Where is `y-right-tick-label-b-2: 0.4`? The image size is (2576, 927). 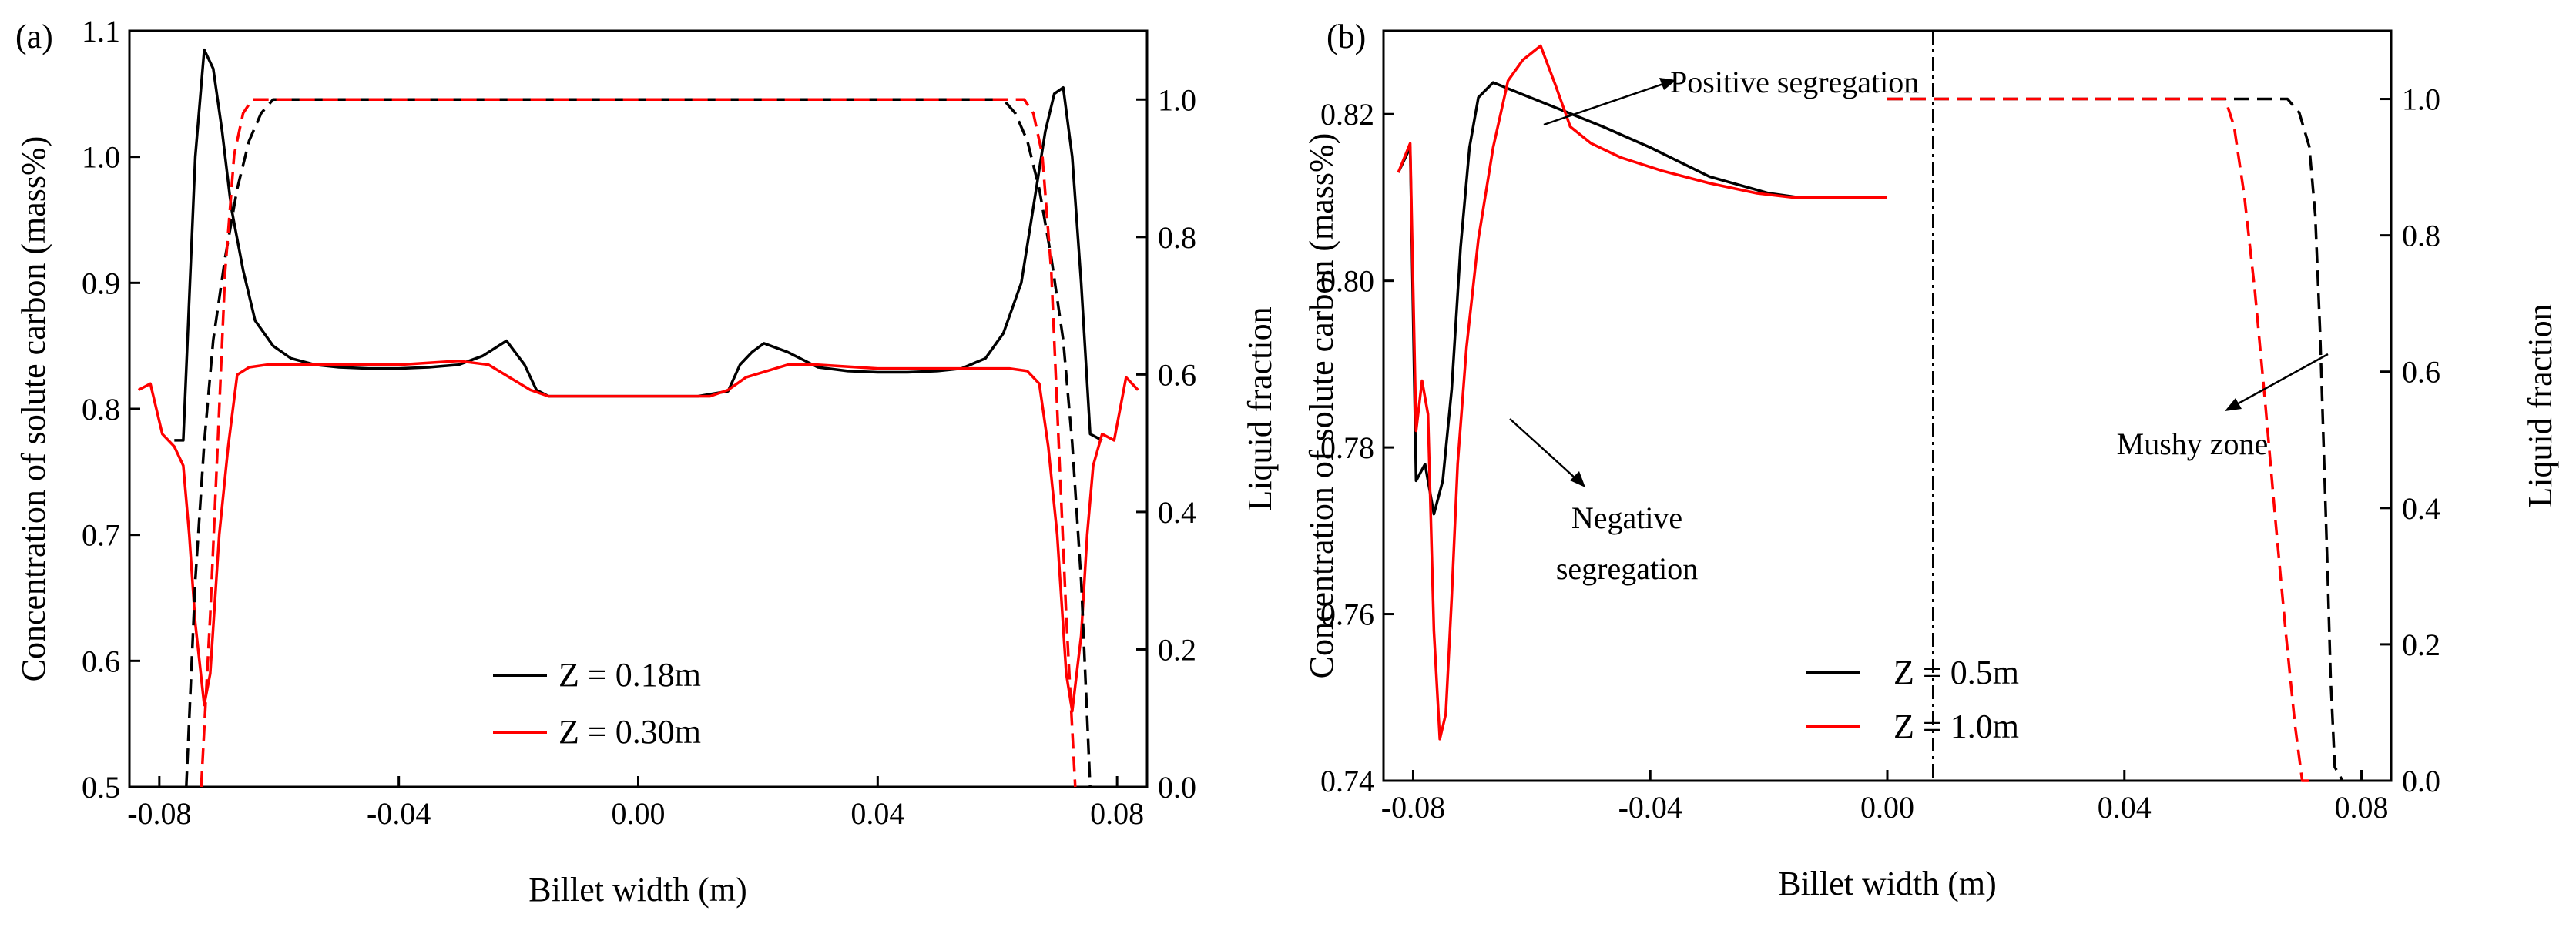
y-right-tick-label-b-2: 0.4 is located at coordinates (2421, 509).